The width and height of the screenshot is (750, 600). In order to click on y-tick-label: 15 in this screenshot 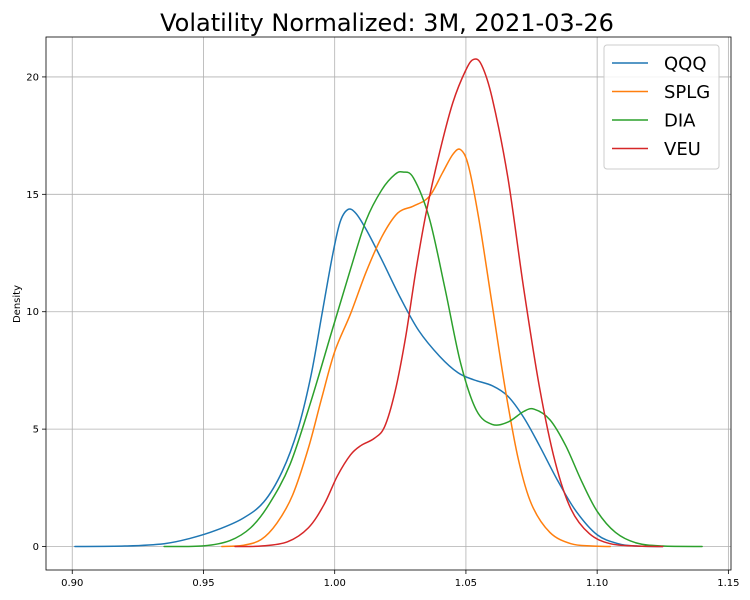, I will do `click(32, 195)`.